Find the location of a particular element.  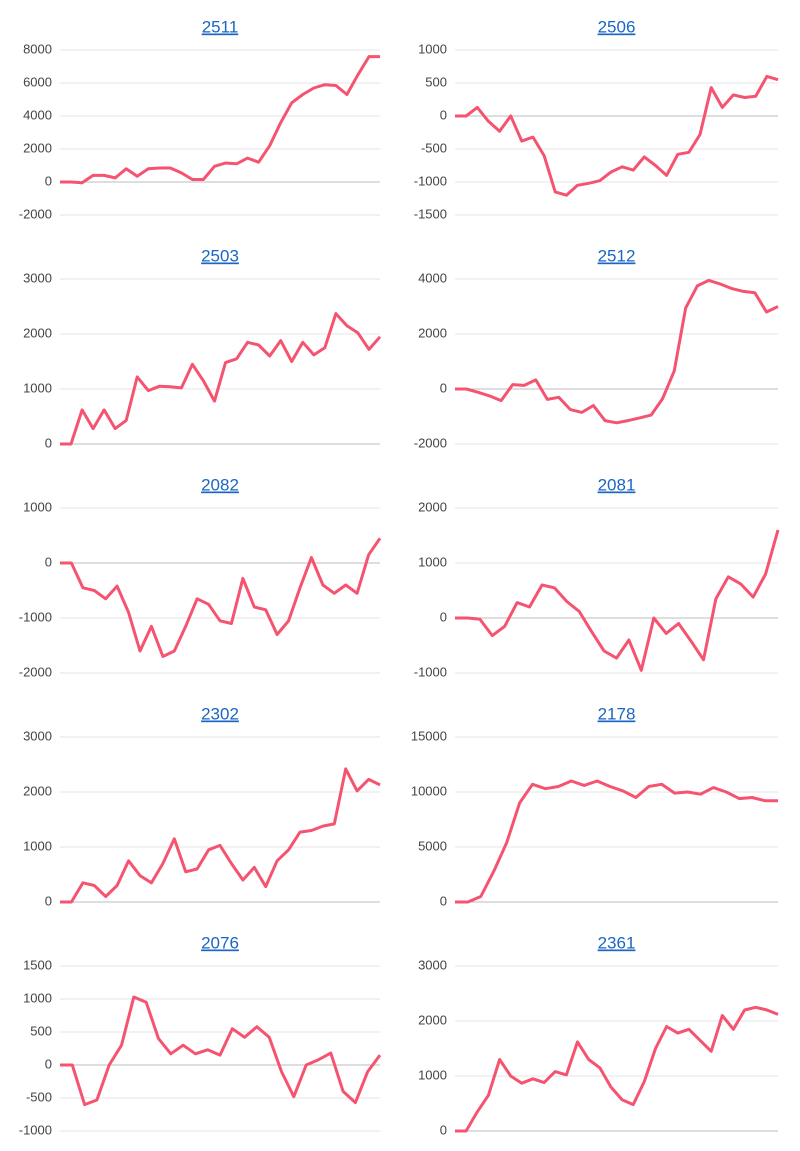

y-tick-label: 1500 is located at coordinates (37, 964).